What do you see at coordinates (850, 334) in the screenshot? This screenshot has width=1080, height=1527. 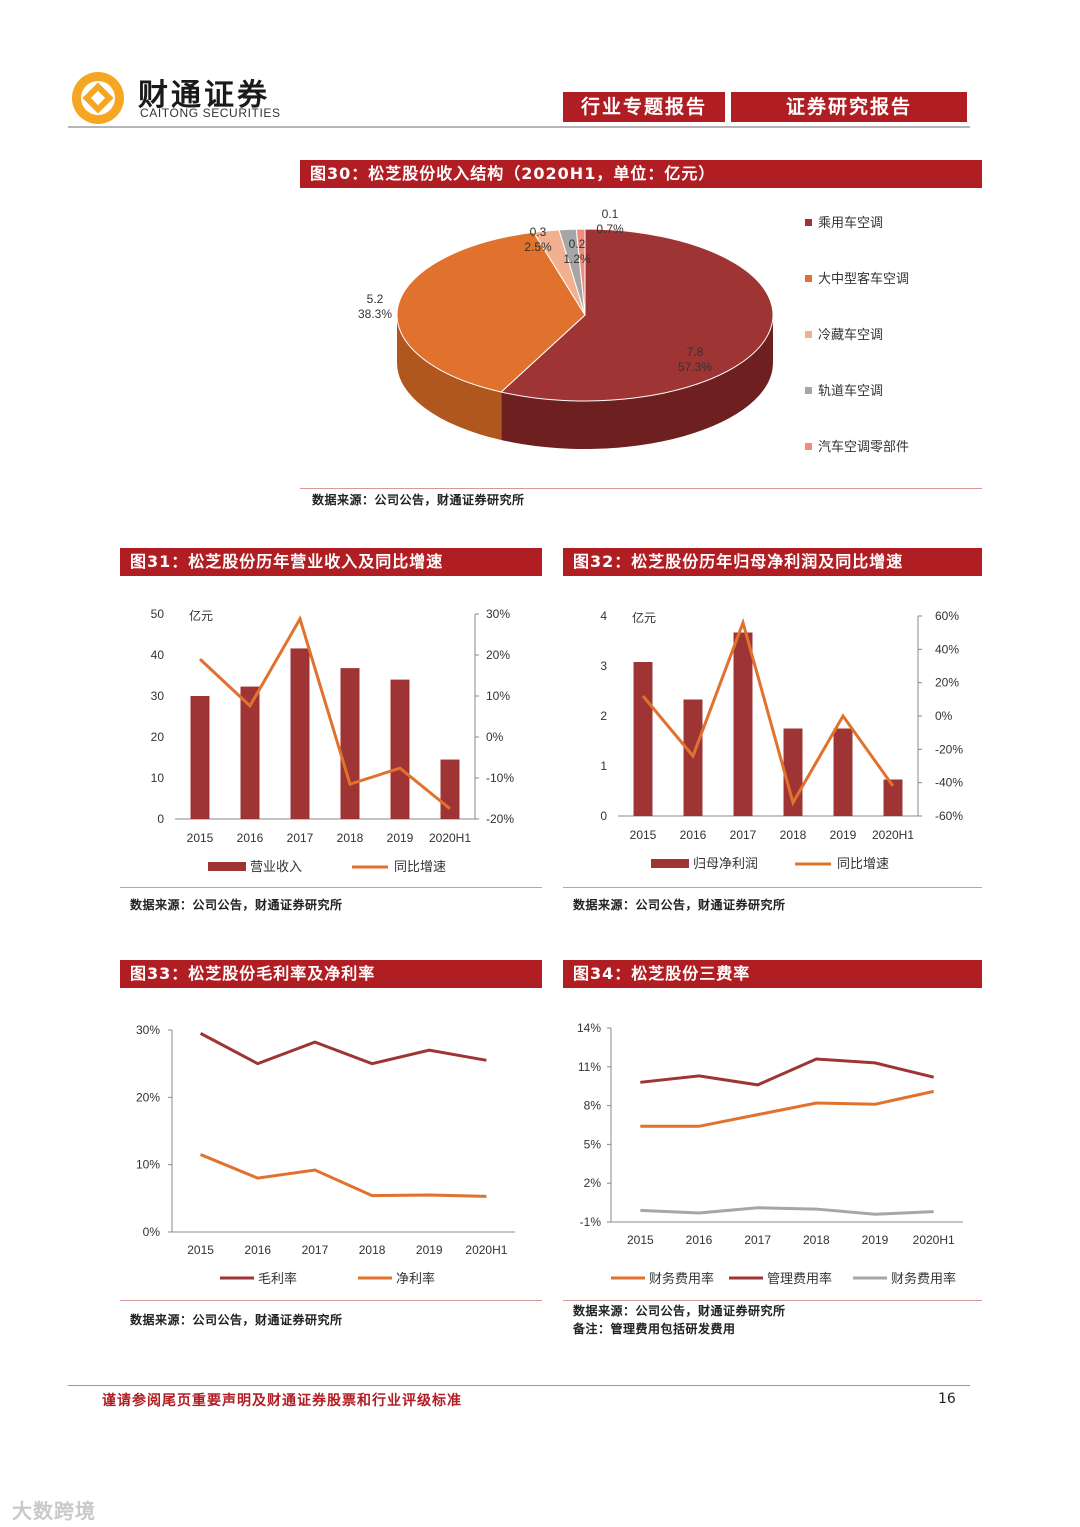 I see `legend-label-3: 冷藏车空调` at bounding box center [850, 334].